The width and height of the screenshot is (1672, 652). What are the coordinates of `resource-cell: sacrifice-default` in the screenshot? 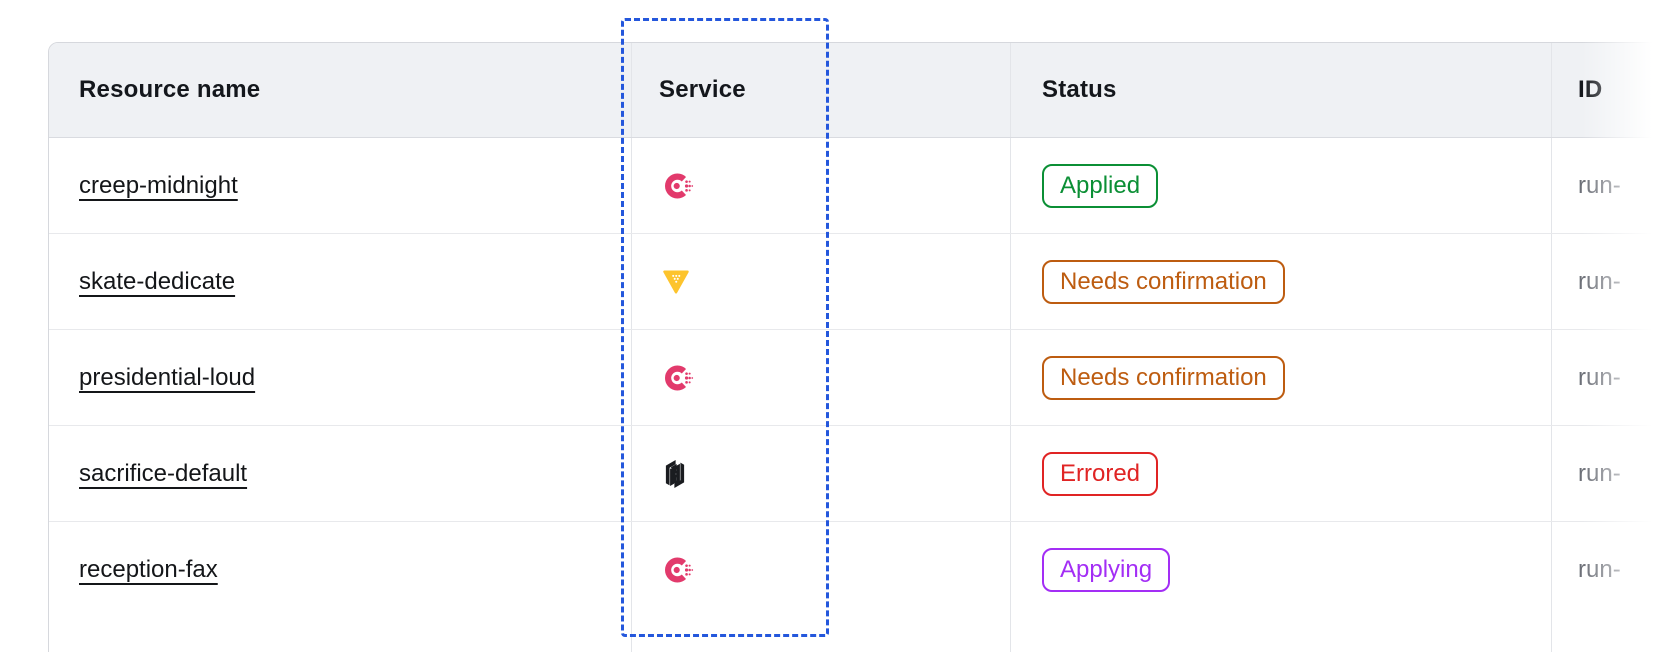 It's located at (340, 473).